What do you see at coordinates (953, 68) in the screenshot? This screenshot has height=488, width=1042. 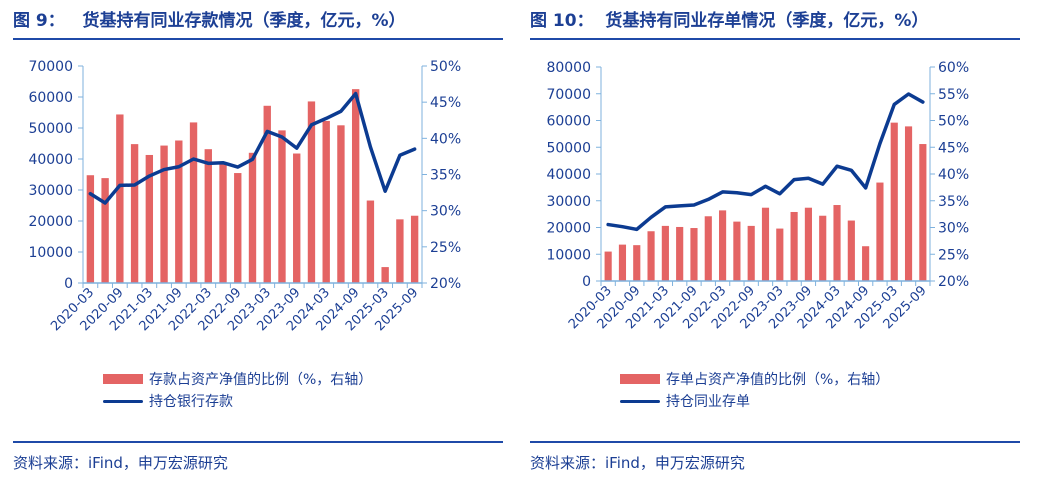 I see `right-tick-label: 60%` at bounding box center [953, 68].